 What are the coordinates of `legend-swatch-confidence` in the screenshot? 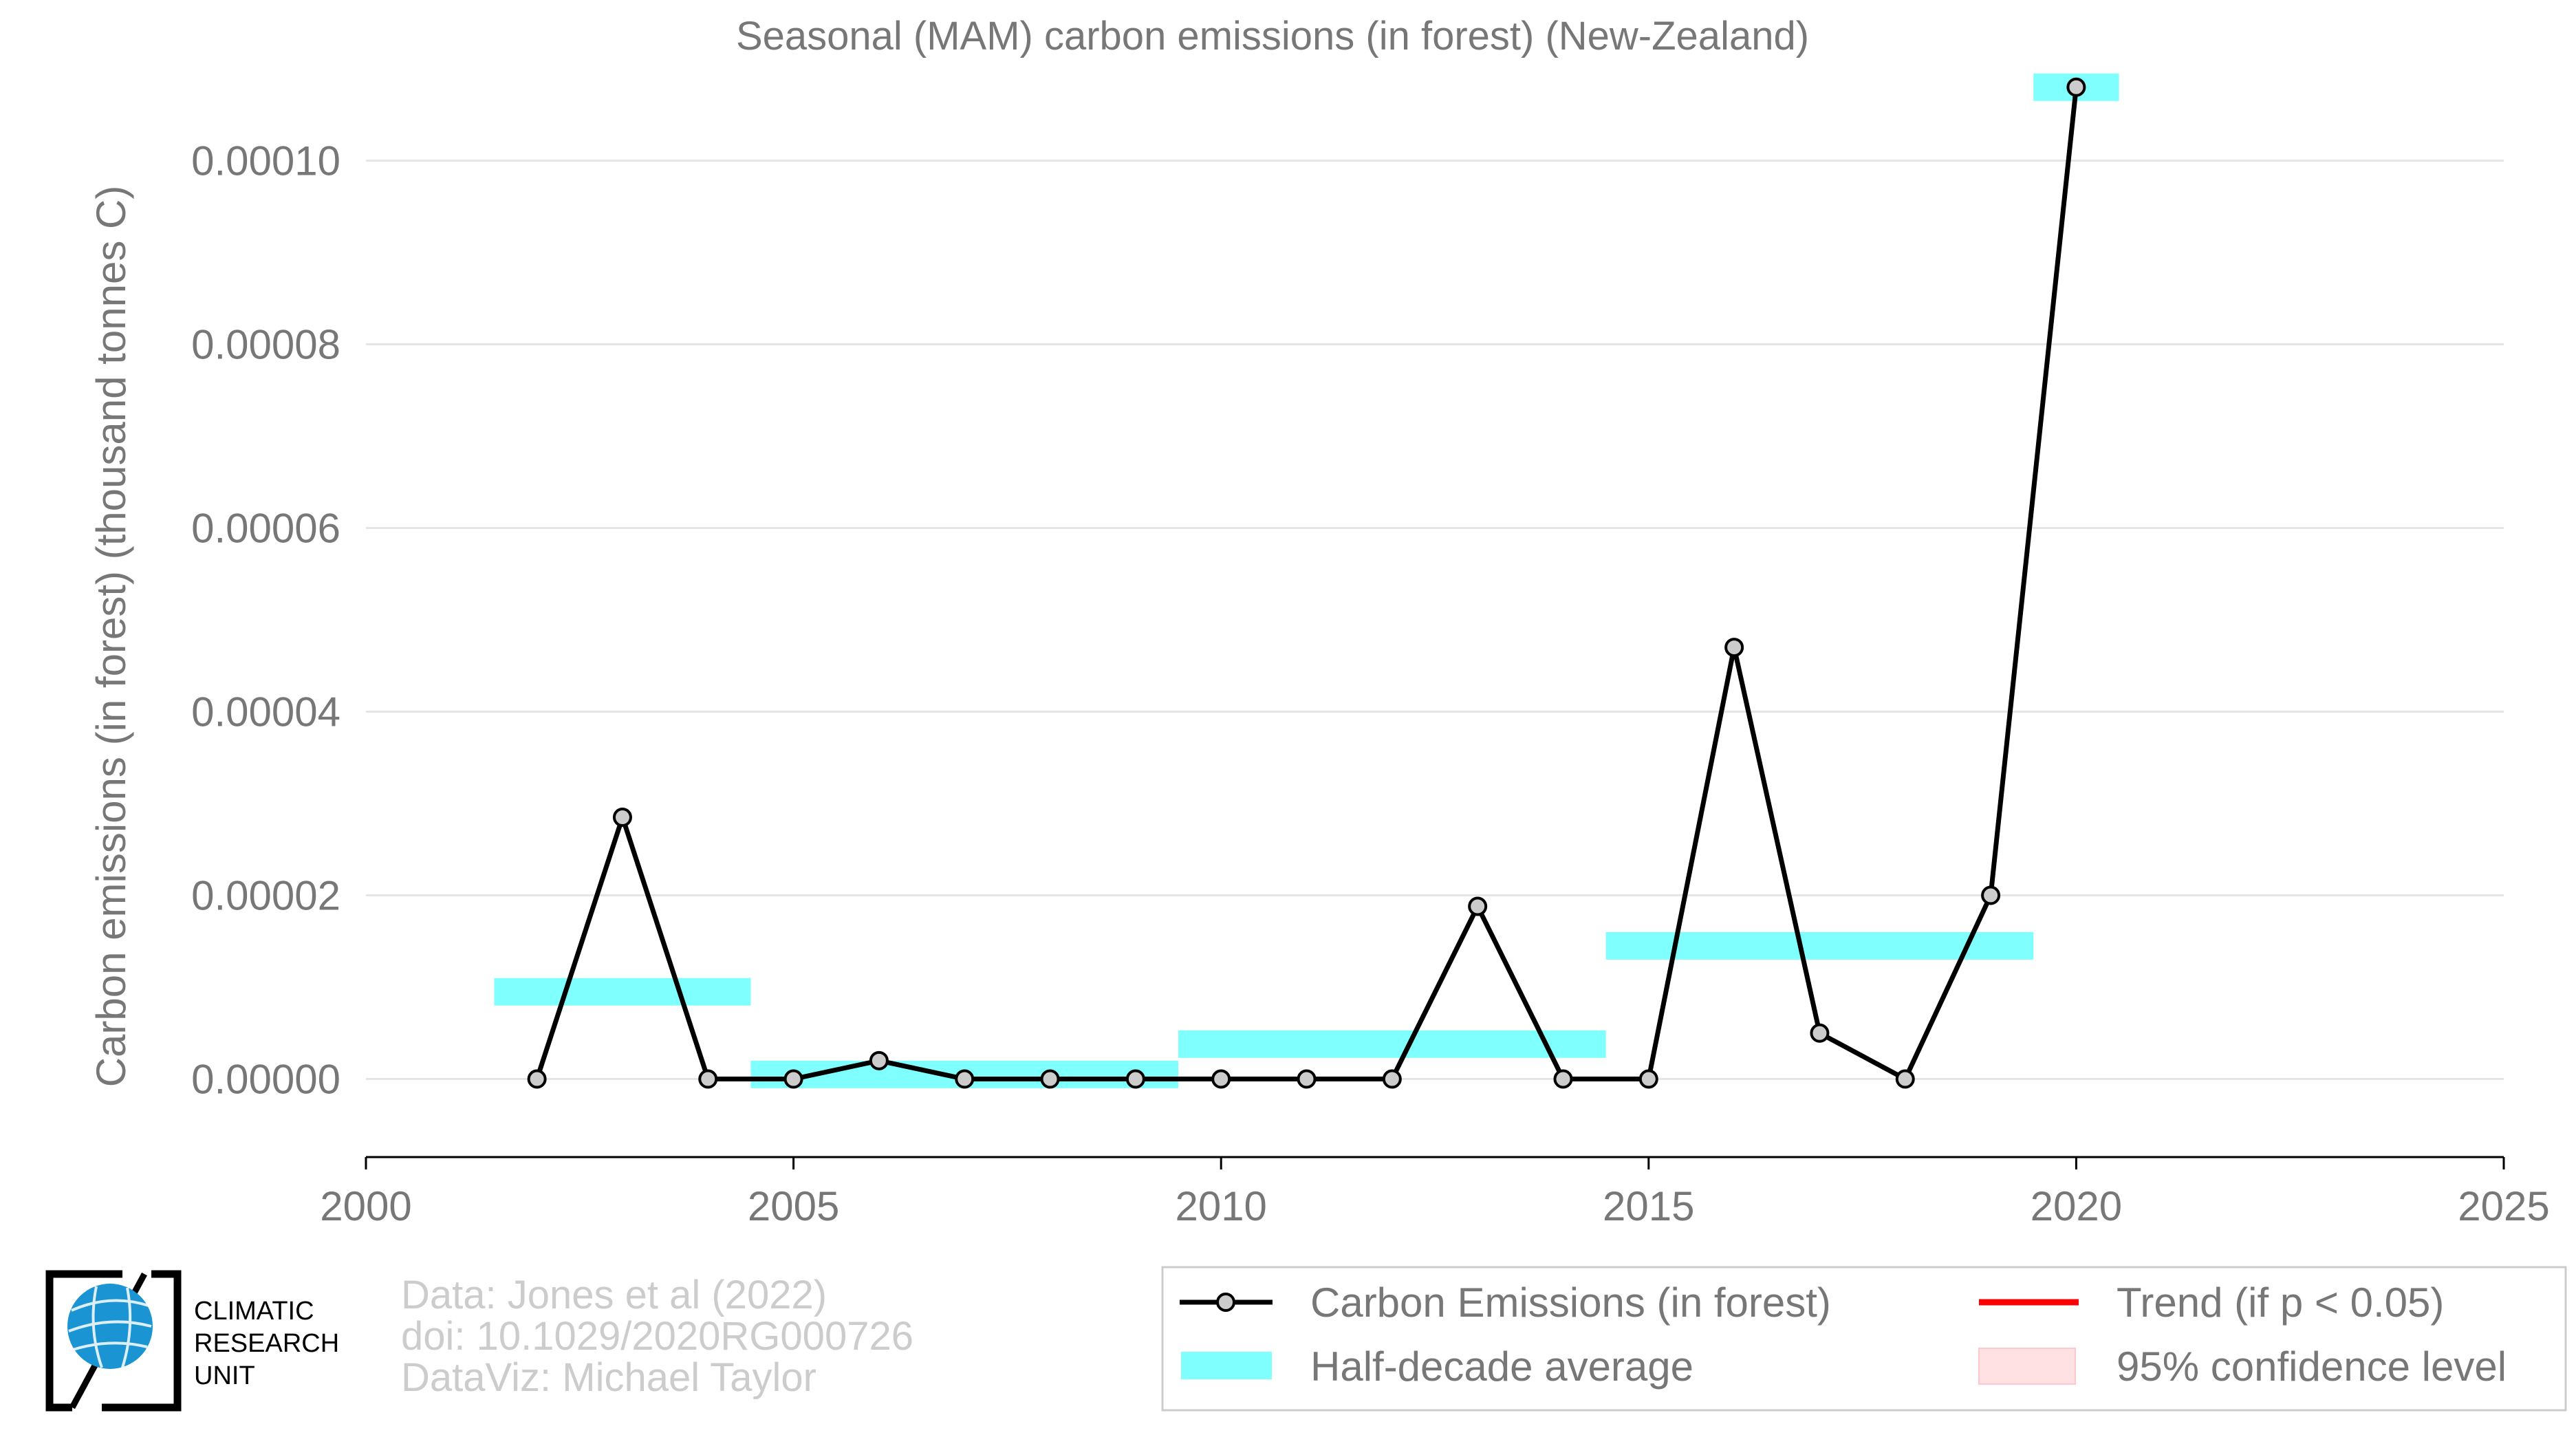 It's located at (2027, 1366).